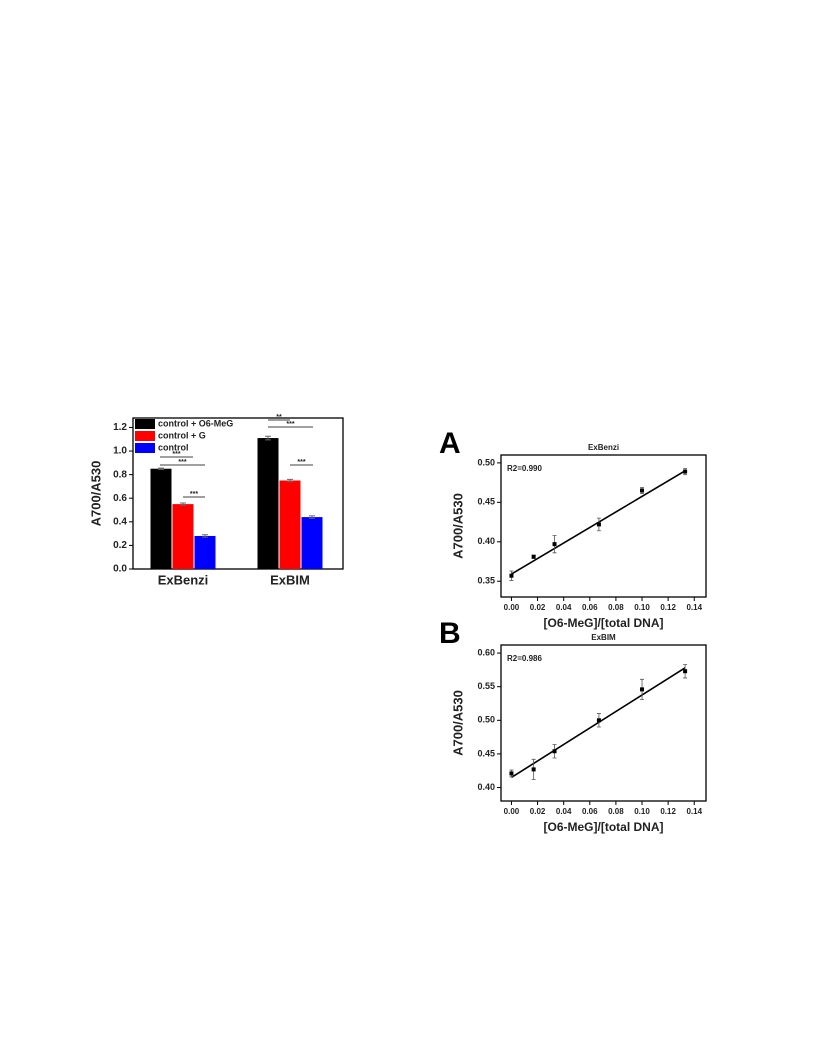 The image size is (816, 1056). Describe the element at coordinates (450, 633) in the screenshot. I see `panel-label: B` at that location.